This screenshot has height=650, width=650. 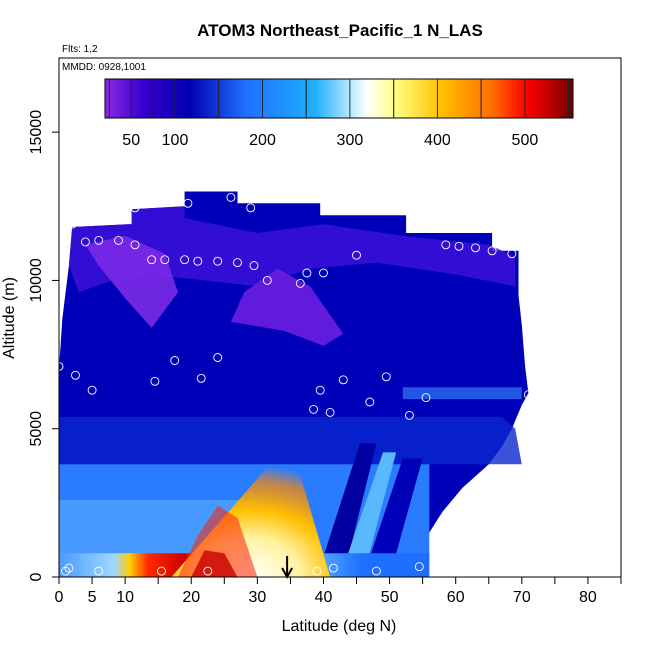 What do you see at coordinates (287, 573) in the screenshot?
I see `arrow-head` at bounding box center [287, 573].